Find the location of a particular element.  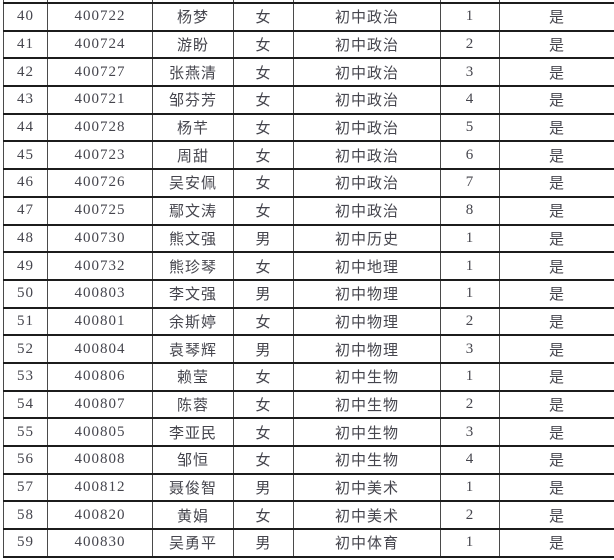

table-row: 50 400803 李文强 男 初中物理 1 是 is located at coordinates (308, 293).